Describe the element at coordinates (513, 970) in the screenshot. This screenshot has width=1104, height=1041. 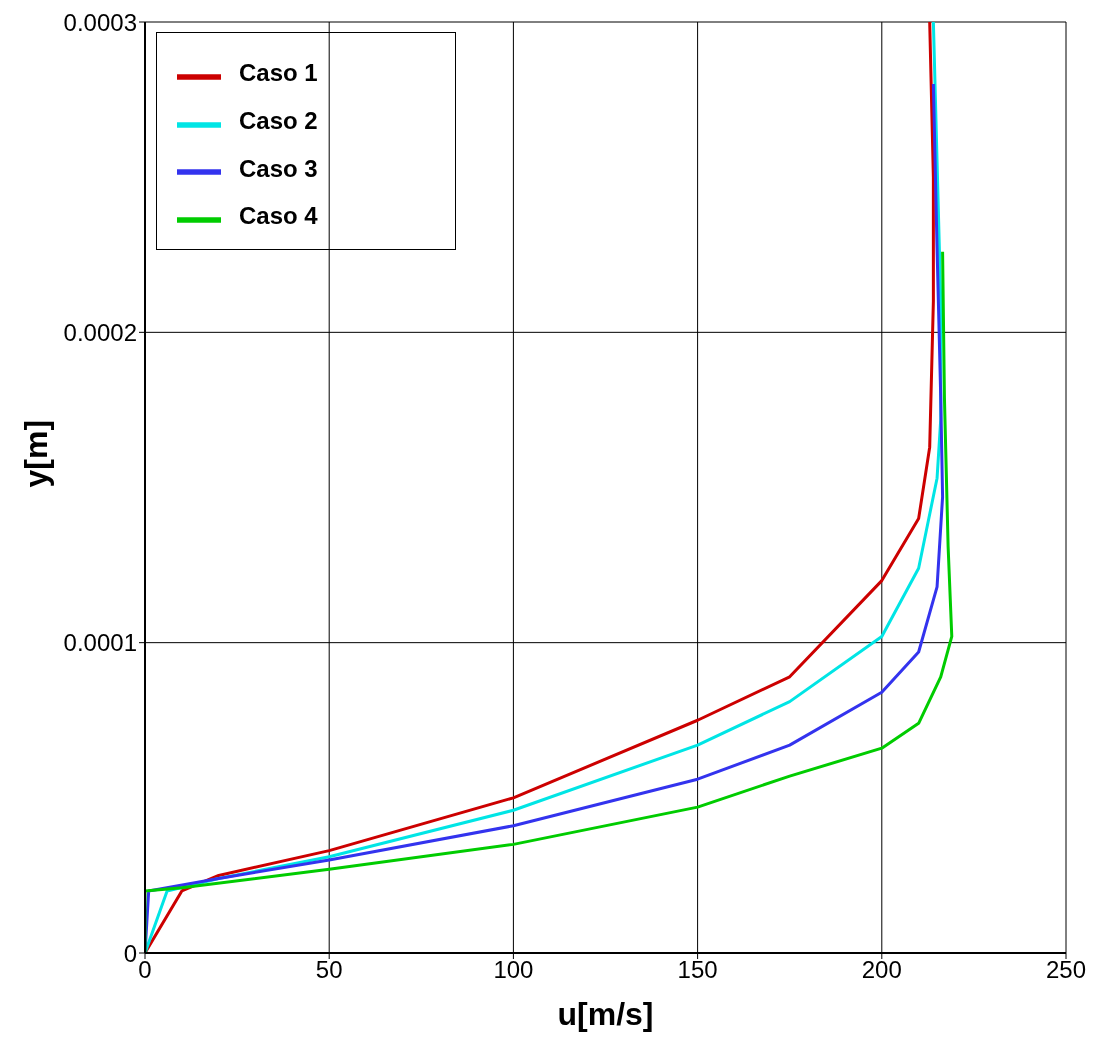
I see `x-tick-label: 100` at that location.